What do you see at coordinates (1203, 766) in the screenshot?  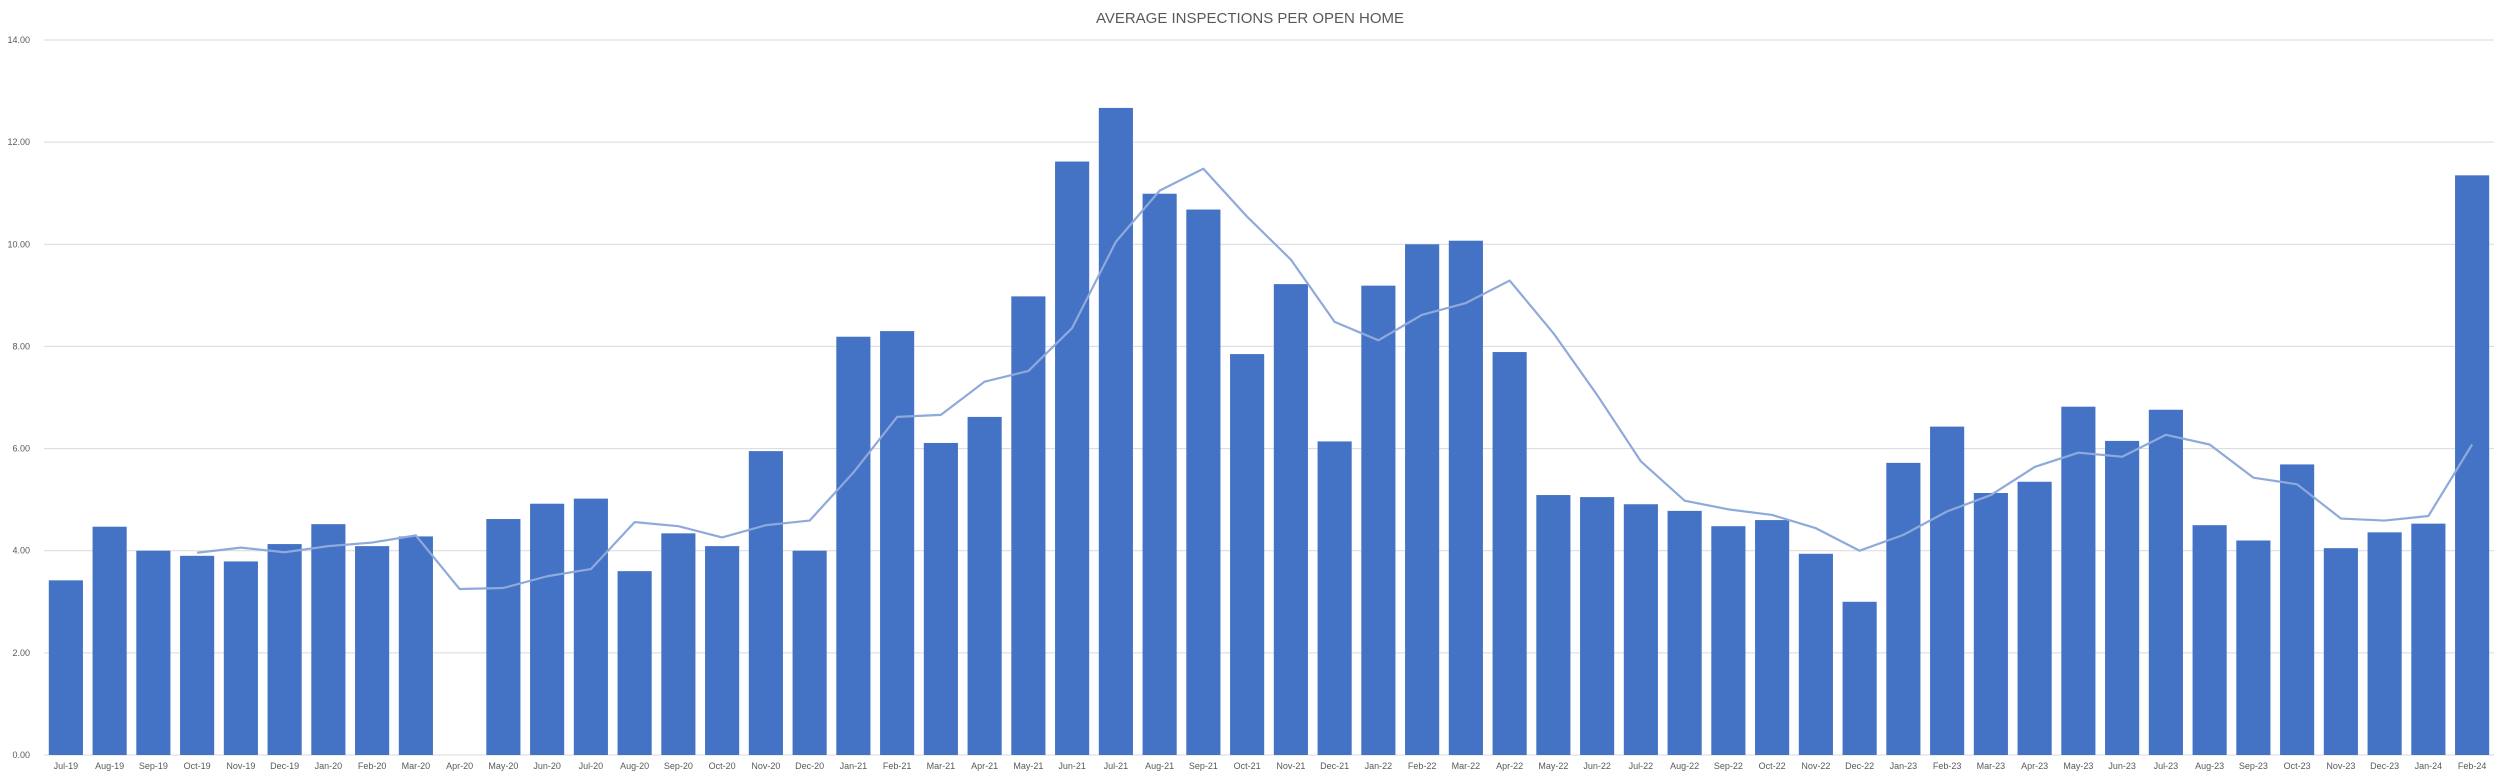 I see `x-tick-label: Sep-21` at bounding box center [1203, 766].